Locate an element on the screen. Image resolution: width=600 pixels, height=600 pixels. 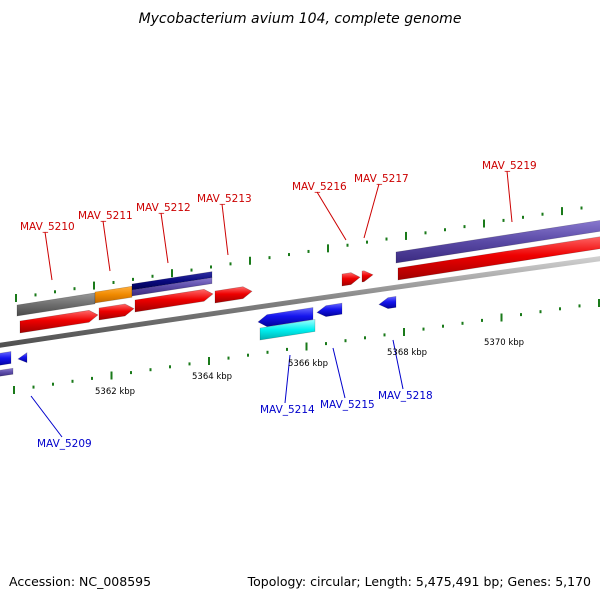
gene-label-forward: MAV_5212 is located at coordinates (163, 208).